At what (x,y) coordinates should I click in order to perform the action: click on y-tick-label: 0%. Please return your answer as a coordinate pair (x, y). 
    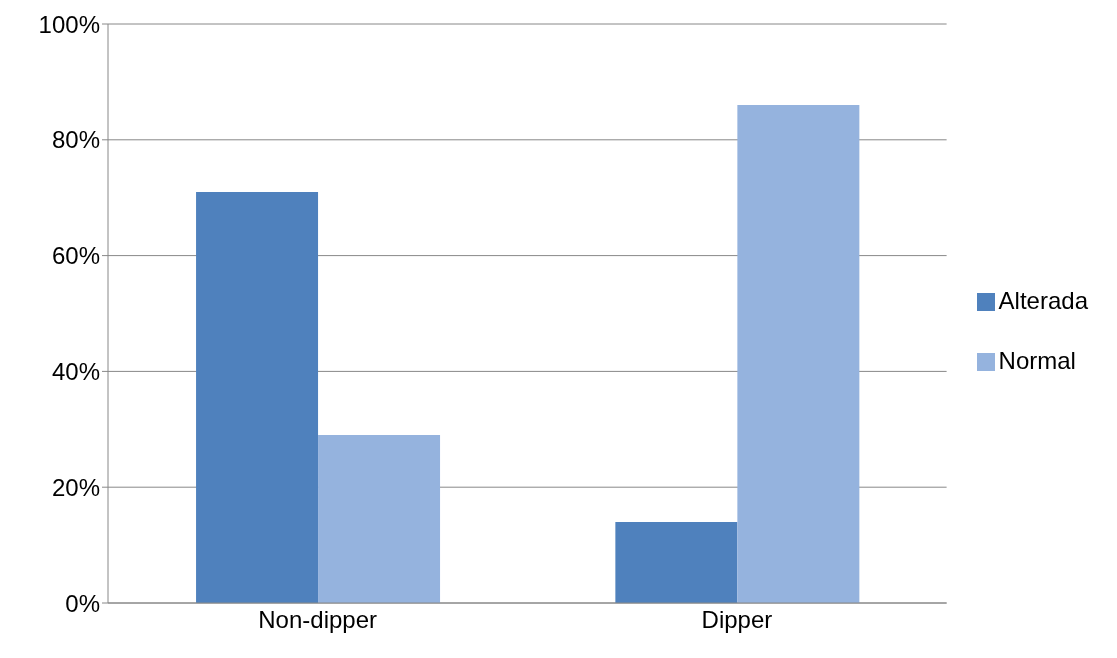
    Looking at the image, I should click on (82, 603).